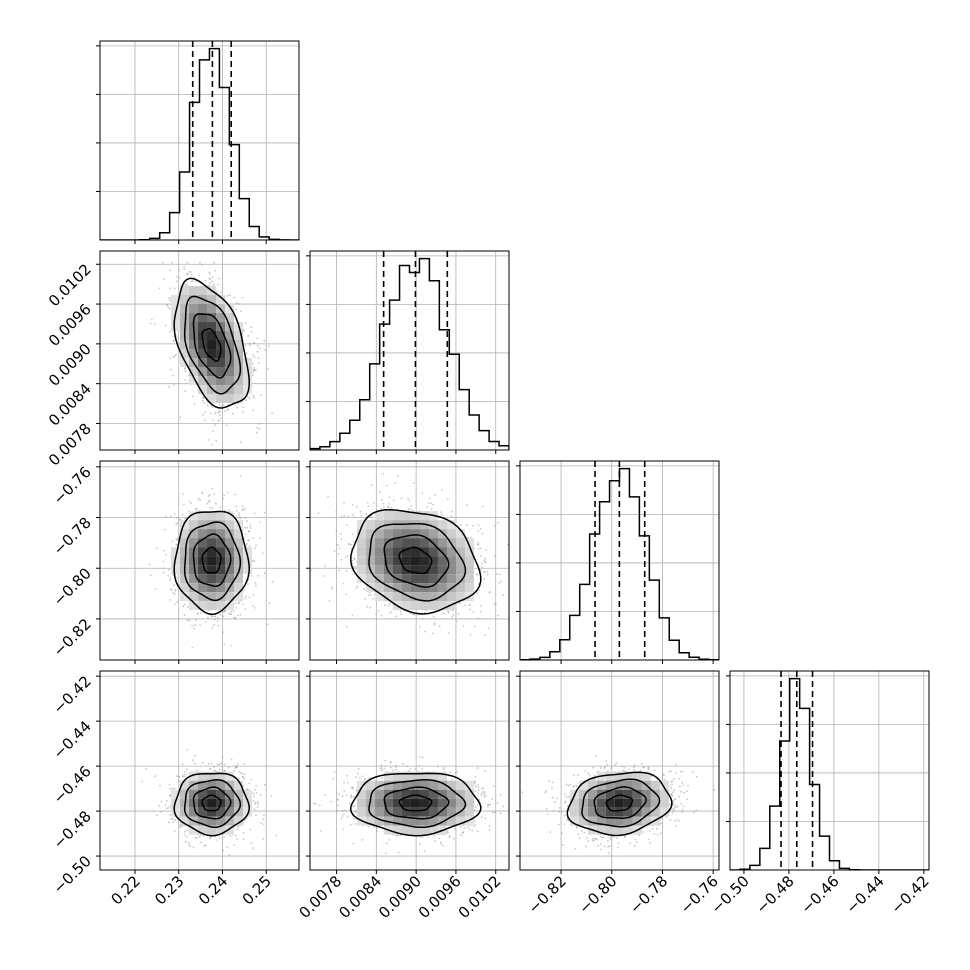 This screenshot has width=970, height=970. Describe the element at coordinates (480, 897) in the screenshot. I see `x-tick-label: 0.0102` at that location.